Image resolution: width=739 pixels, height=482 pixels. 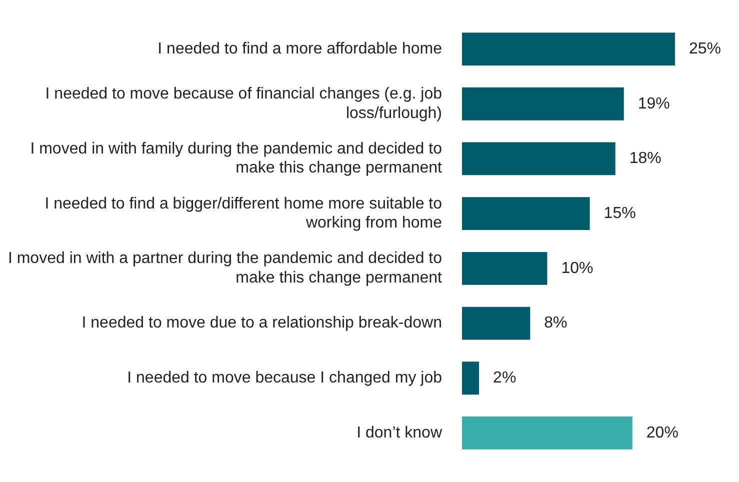 I want to click on data-label: 18%, so click(x=645, y=159).